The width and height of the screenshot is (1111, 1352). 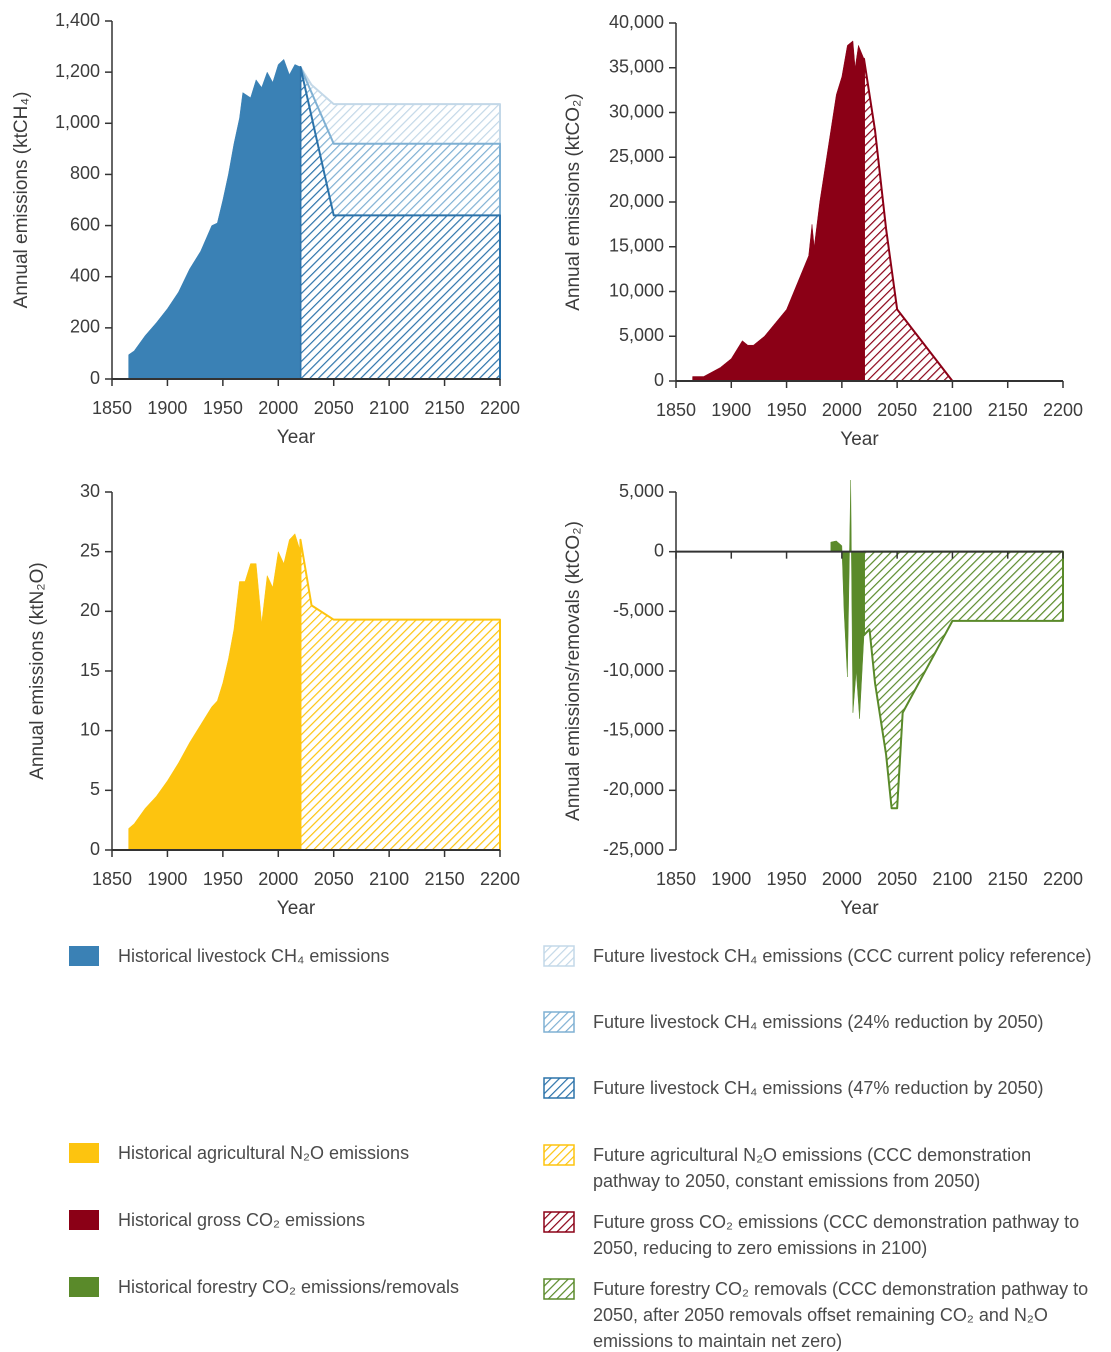 What do you see at coordinates (90, 670) in the screenshot?
I see `y-tick-label: 15` at bounding box center [90, 670].